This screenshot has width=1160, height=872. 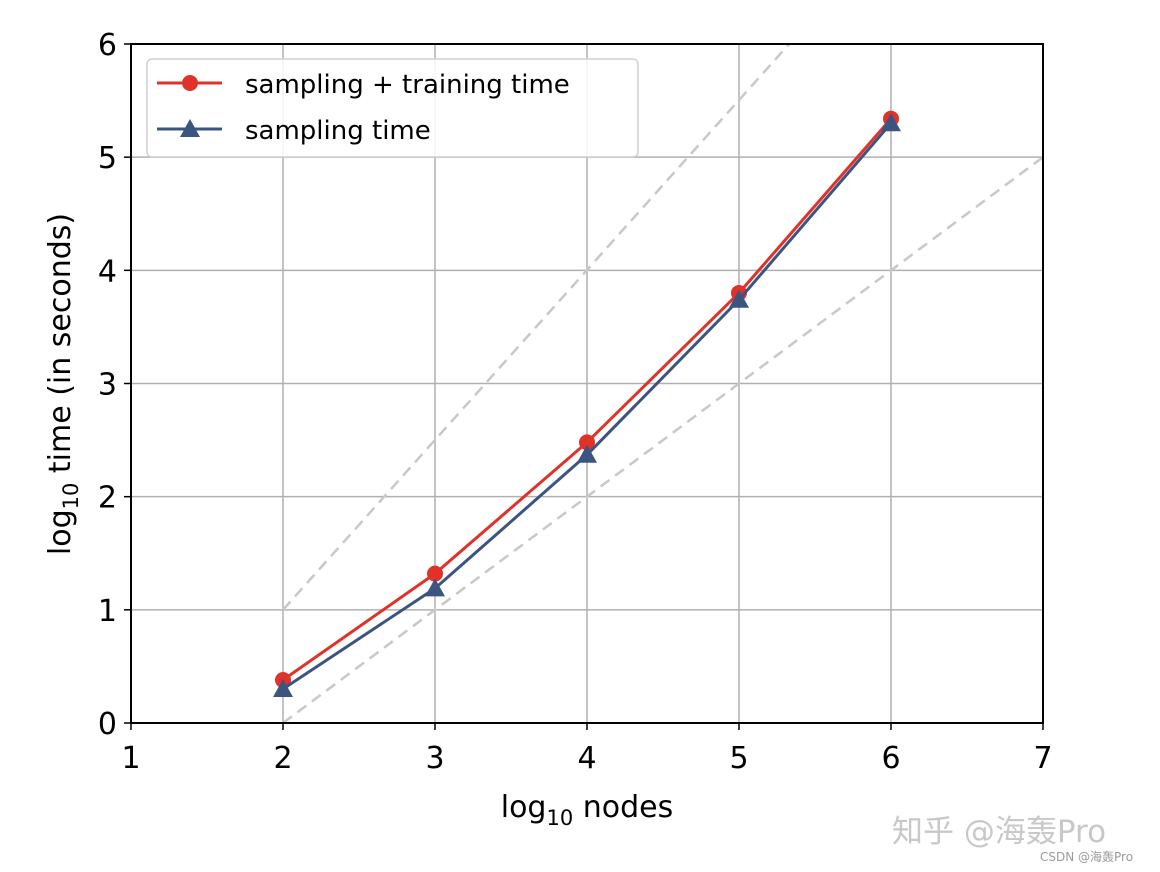 I want to click on x-tick-label: 2, so click(x=282, y=758).